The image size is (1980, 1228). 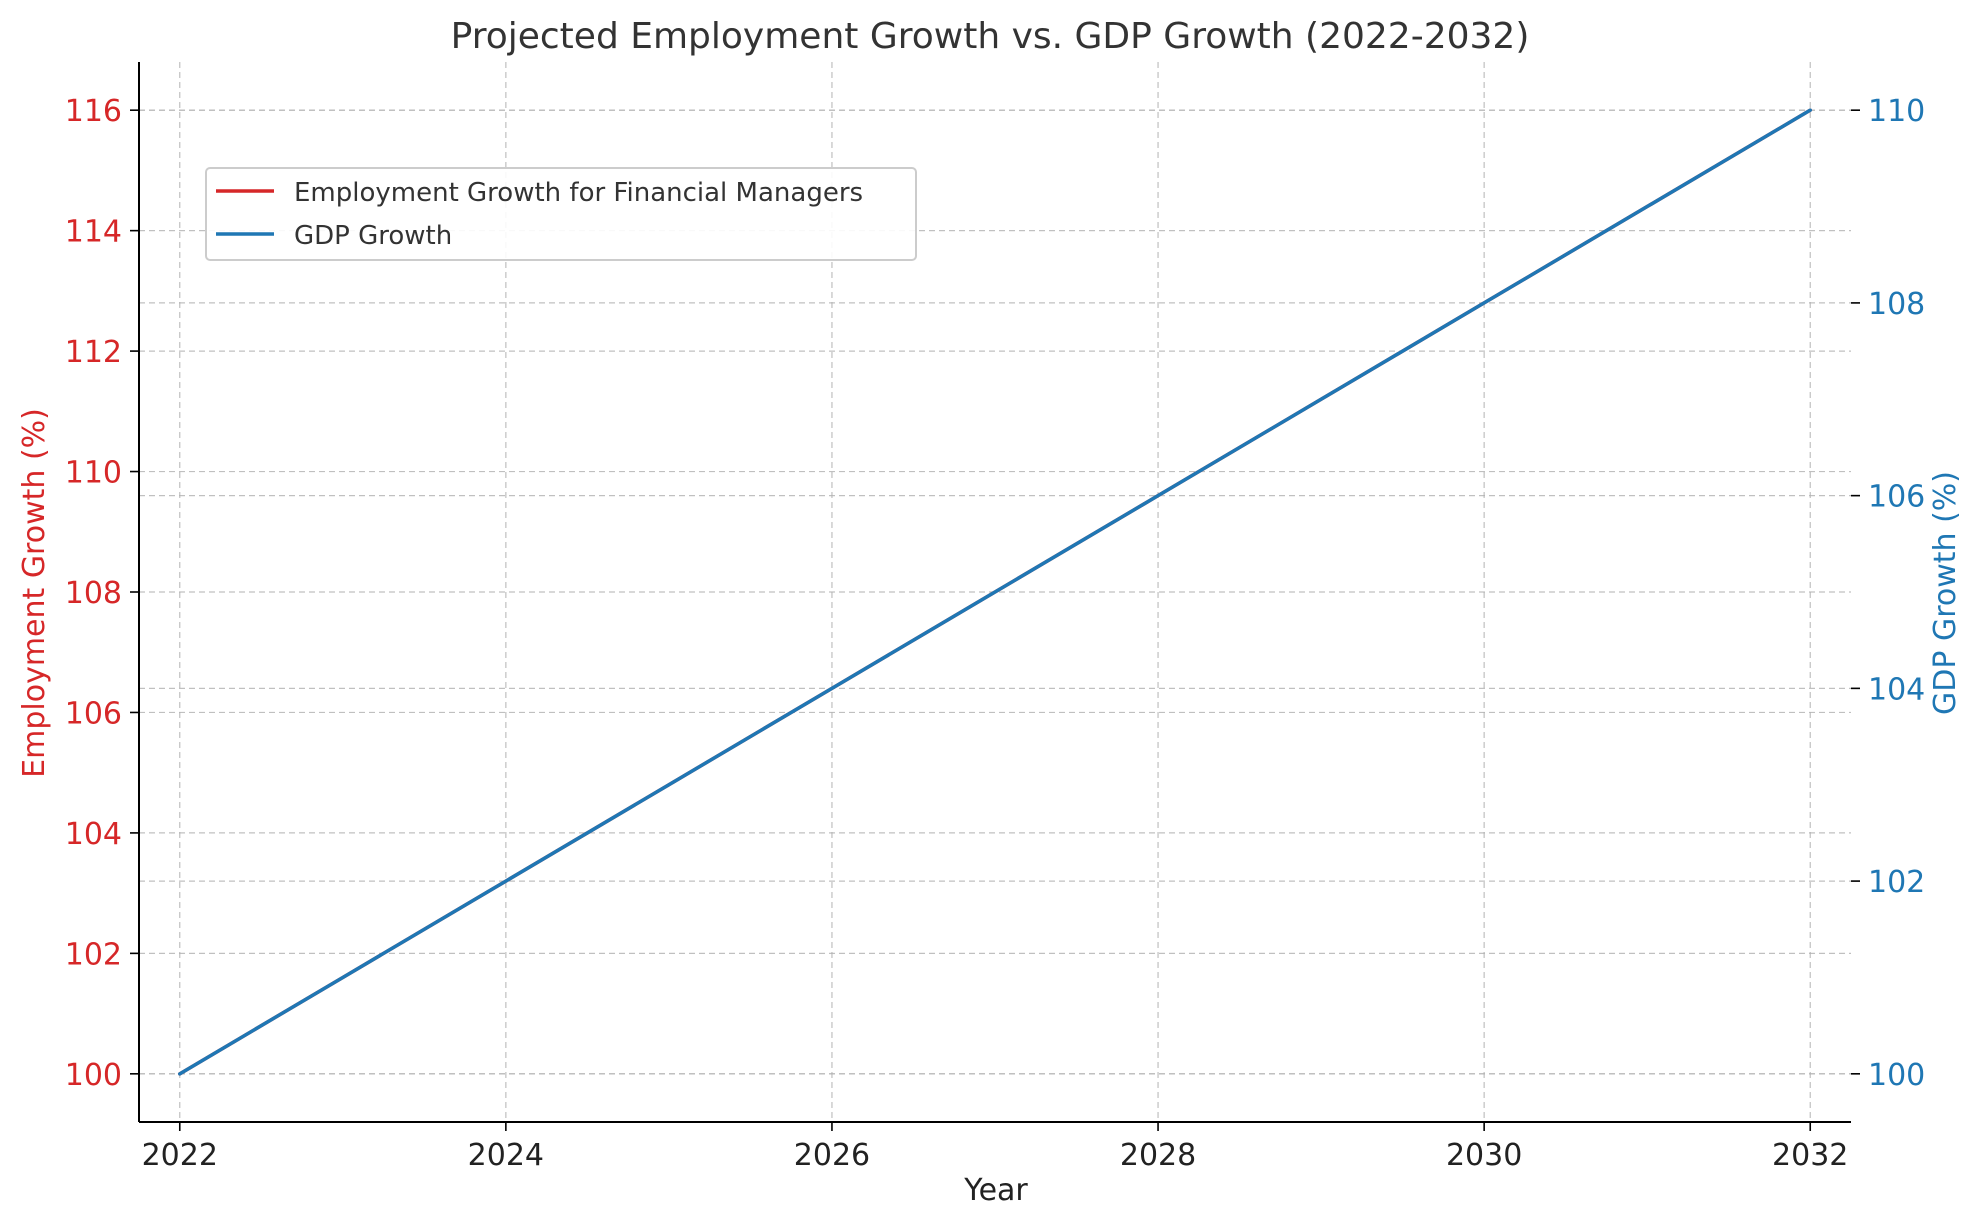 I want to click on left-y-tick-label: 112, so click(x=93, y=352).